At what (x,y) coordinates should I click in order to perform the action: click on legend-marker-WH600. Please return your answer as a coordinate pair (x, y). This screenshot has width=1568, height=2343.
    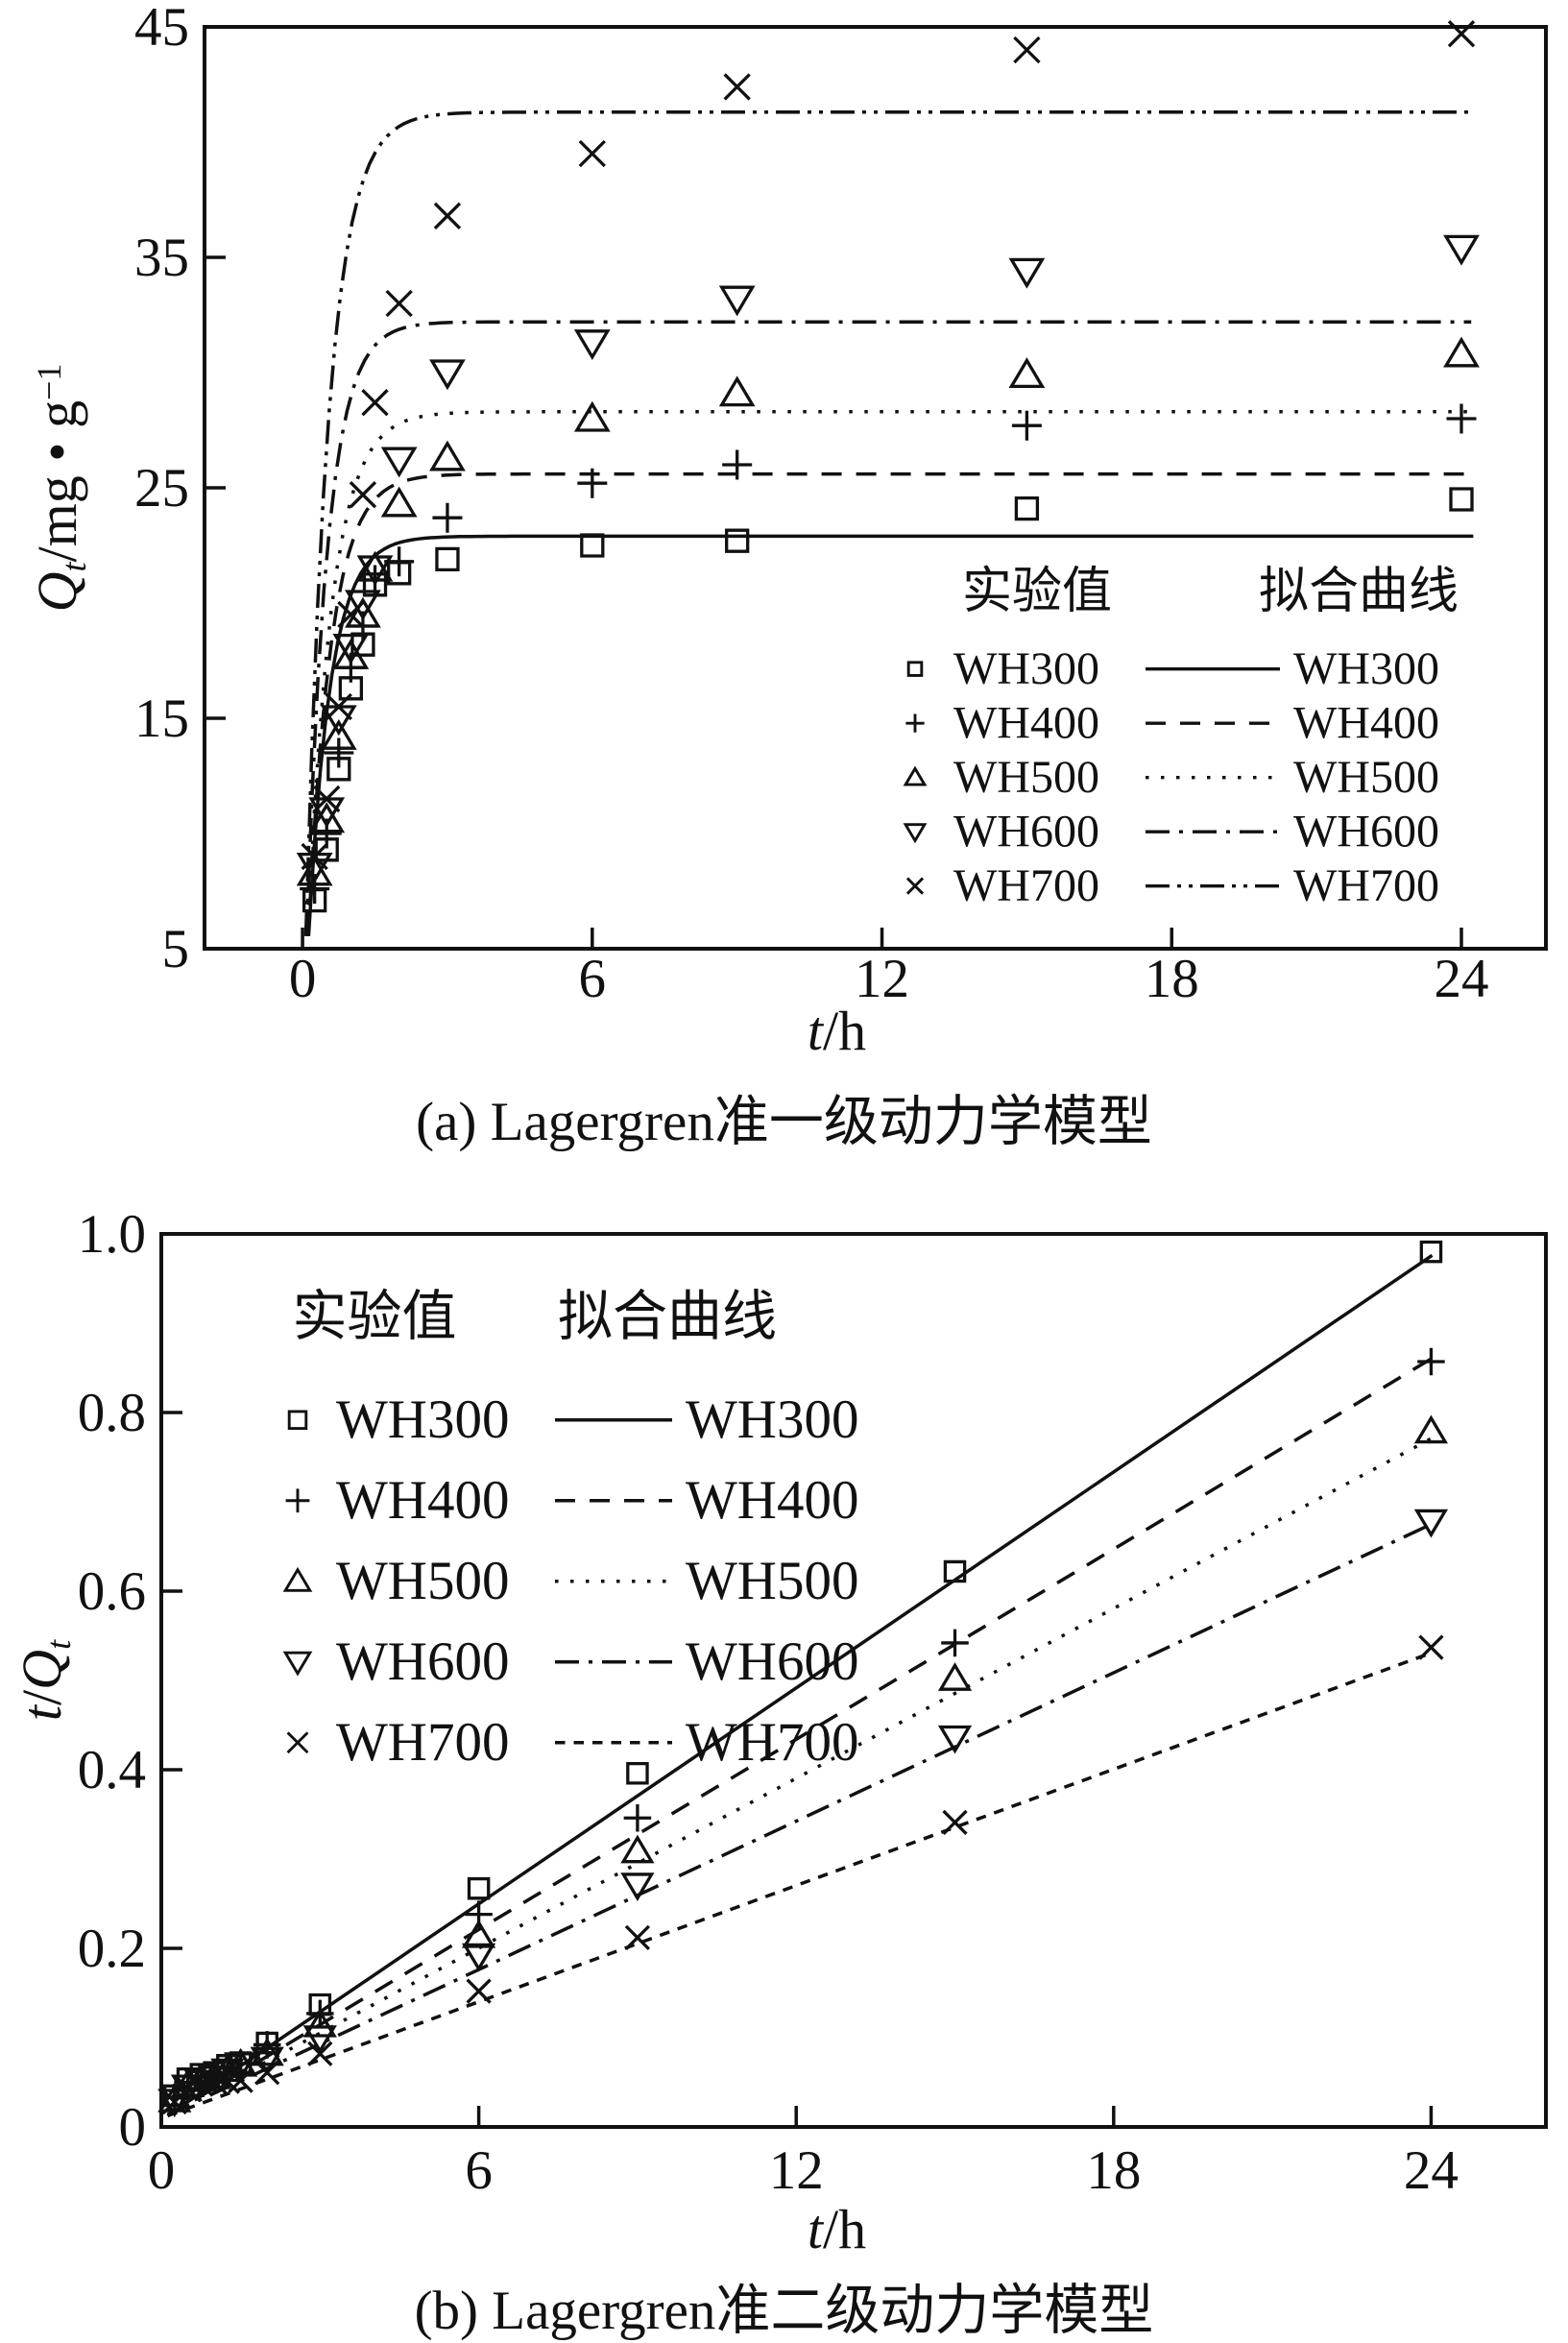
    Looking at the image, I should click on (297, 1664).